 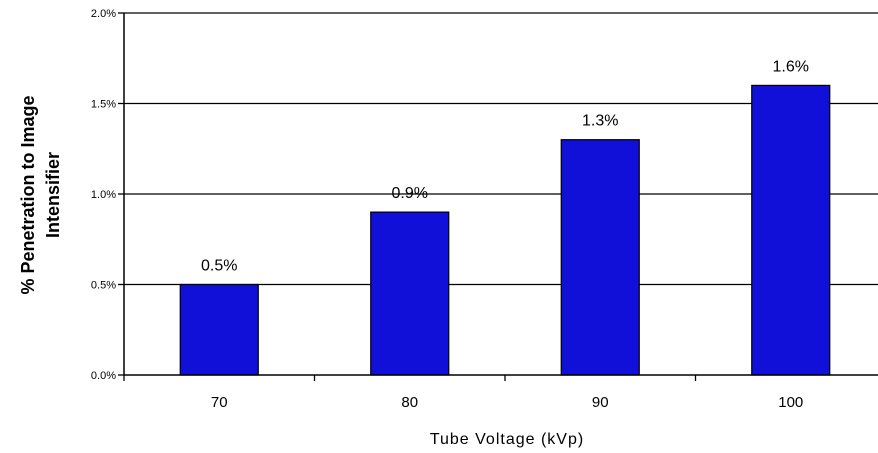 What do you see at coordinates (410, 193) in the screenshot?
I see `data-label: 0.9%` at bounding box center [410, 193].